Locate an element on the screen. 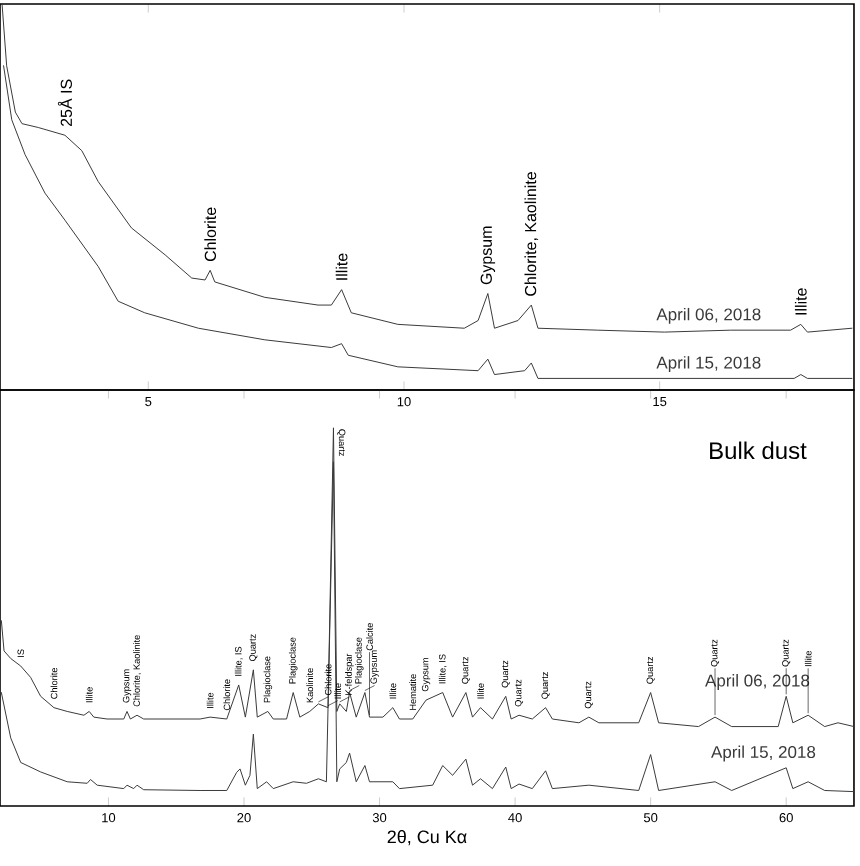 The width and height of the screenshot is (860, 866). annotation: 25Å IS is located at coordinates (64, 103).